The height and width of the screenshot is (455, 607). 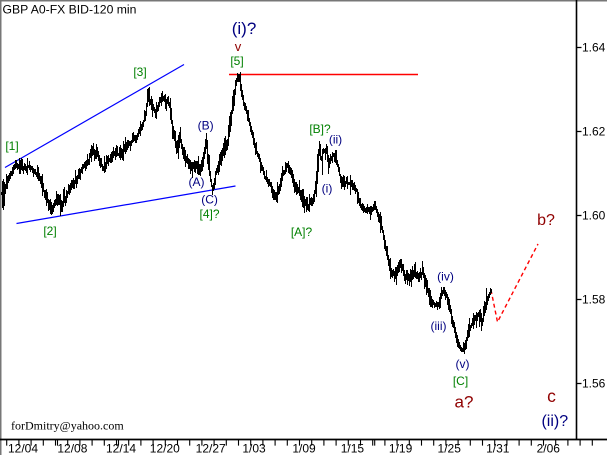 What do you see at coordinates (254, 448) in the screenshot?
I see `svg-text: 1/03` at bounding box center [254, 448].